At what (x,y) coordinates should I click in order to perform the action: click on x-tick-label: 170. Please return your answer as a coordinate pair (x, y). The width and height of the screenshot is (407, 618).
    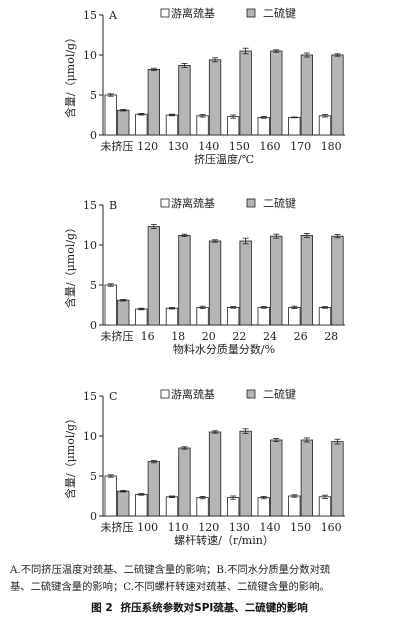
    Looking at the image, I should click on (300, 146).